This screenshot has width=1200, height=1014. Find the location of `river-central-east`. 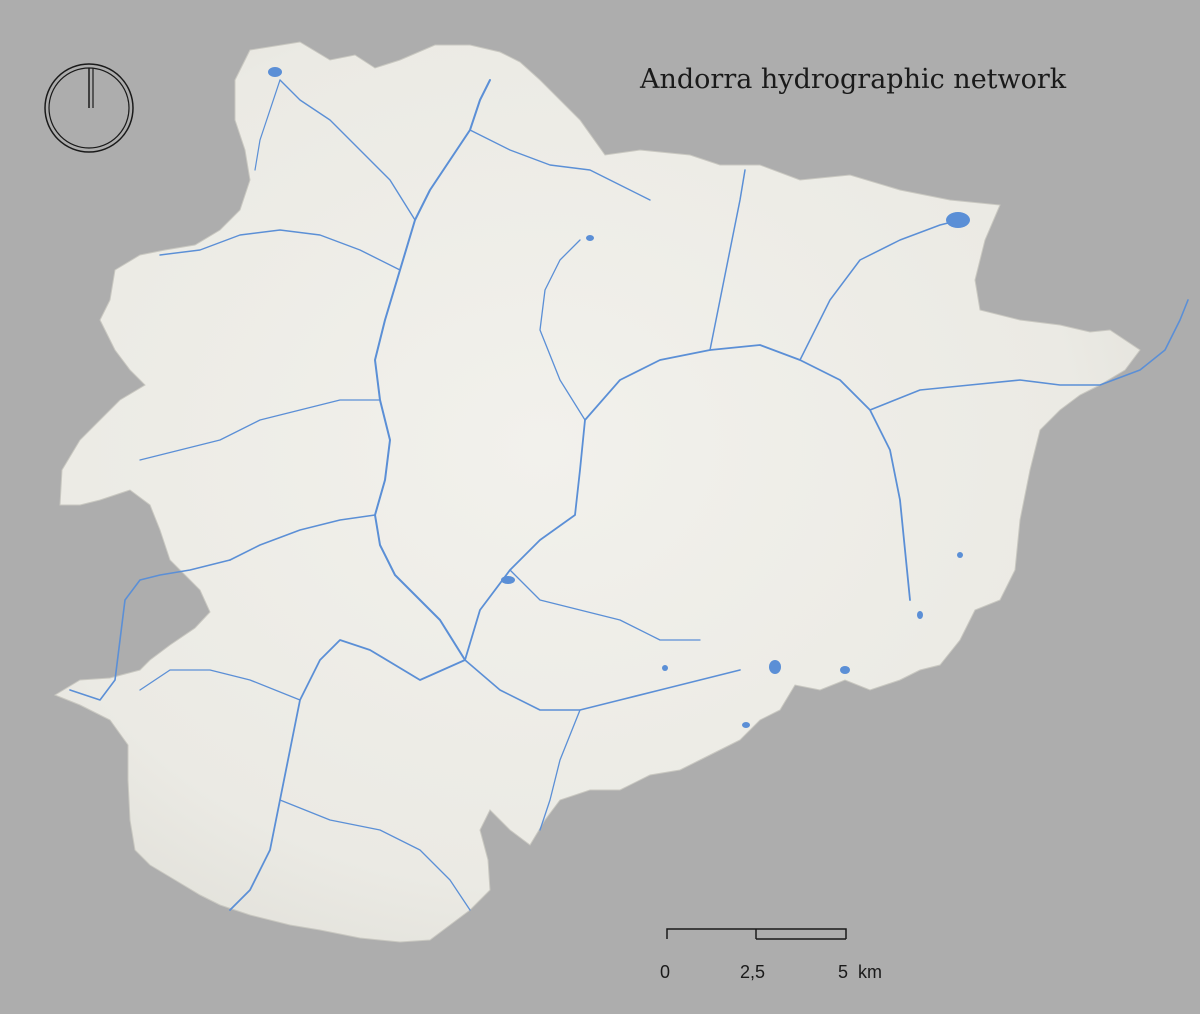

river-central-east is located at coordinates (562, 330).